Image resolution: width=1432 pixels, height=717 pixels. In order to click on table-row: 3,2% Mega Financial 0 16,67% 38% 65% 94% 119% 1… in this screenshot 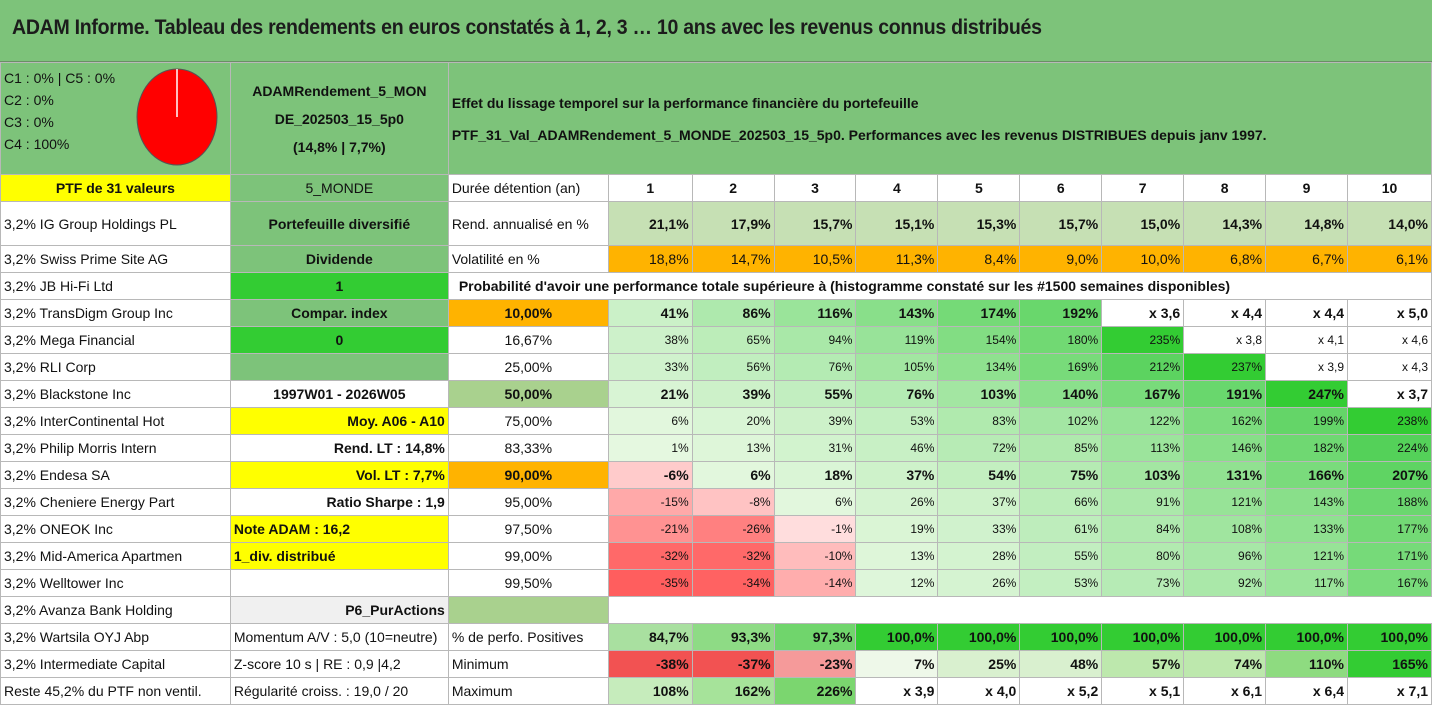, I will do `click(716, 340)`.